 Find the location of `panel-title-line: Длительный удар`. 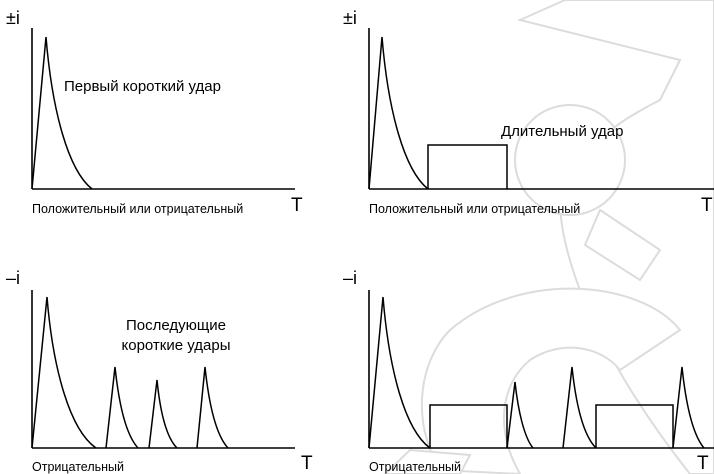

panel-title-line: Длительный удар is located at coordinates (562, 131).